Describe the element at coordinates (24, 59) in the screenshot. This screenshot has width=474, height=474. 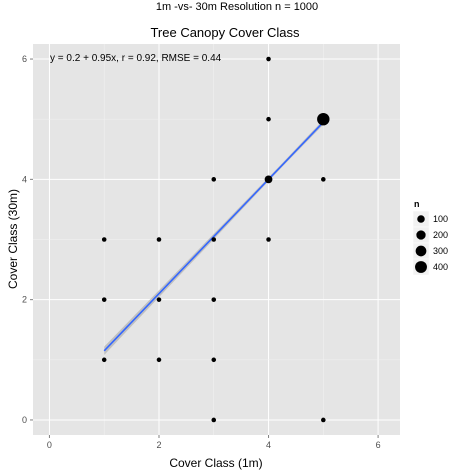
I see `y-tick-label: 6` at that location.